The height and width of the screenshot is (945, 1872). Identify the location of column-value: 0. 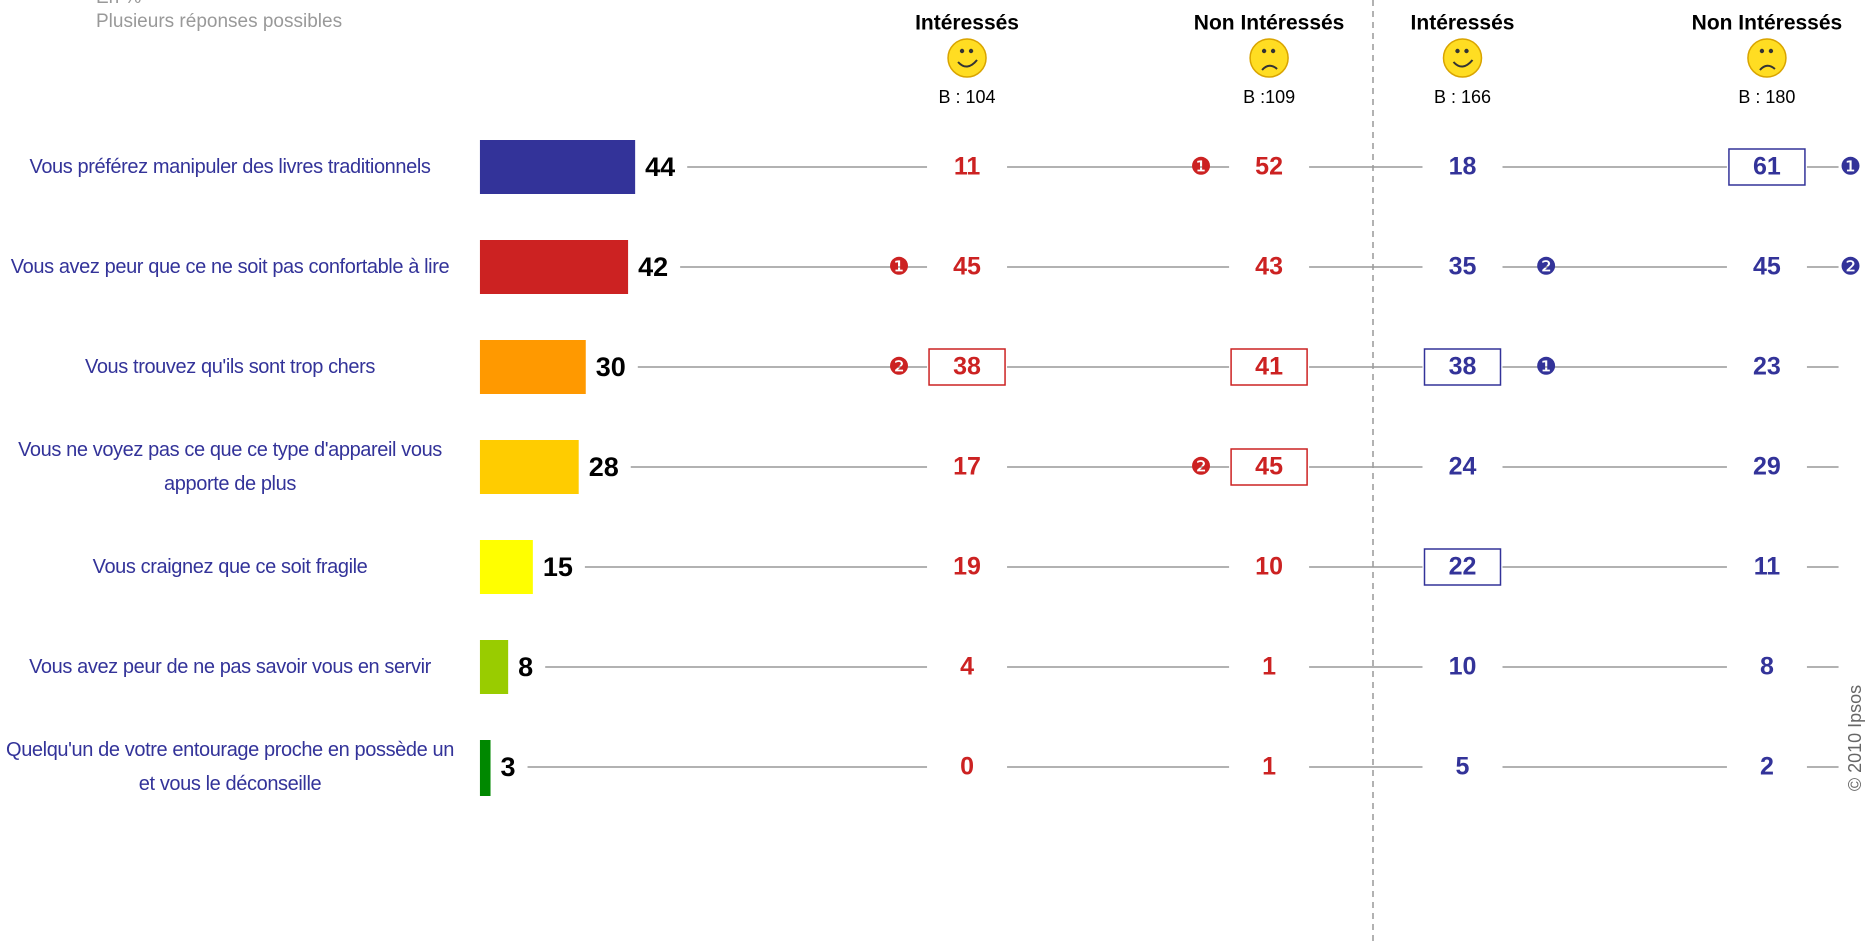
(967, 767).